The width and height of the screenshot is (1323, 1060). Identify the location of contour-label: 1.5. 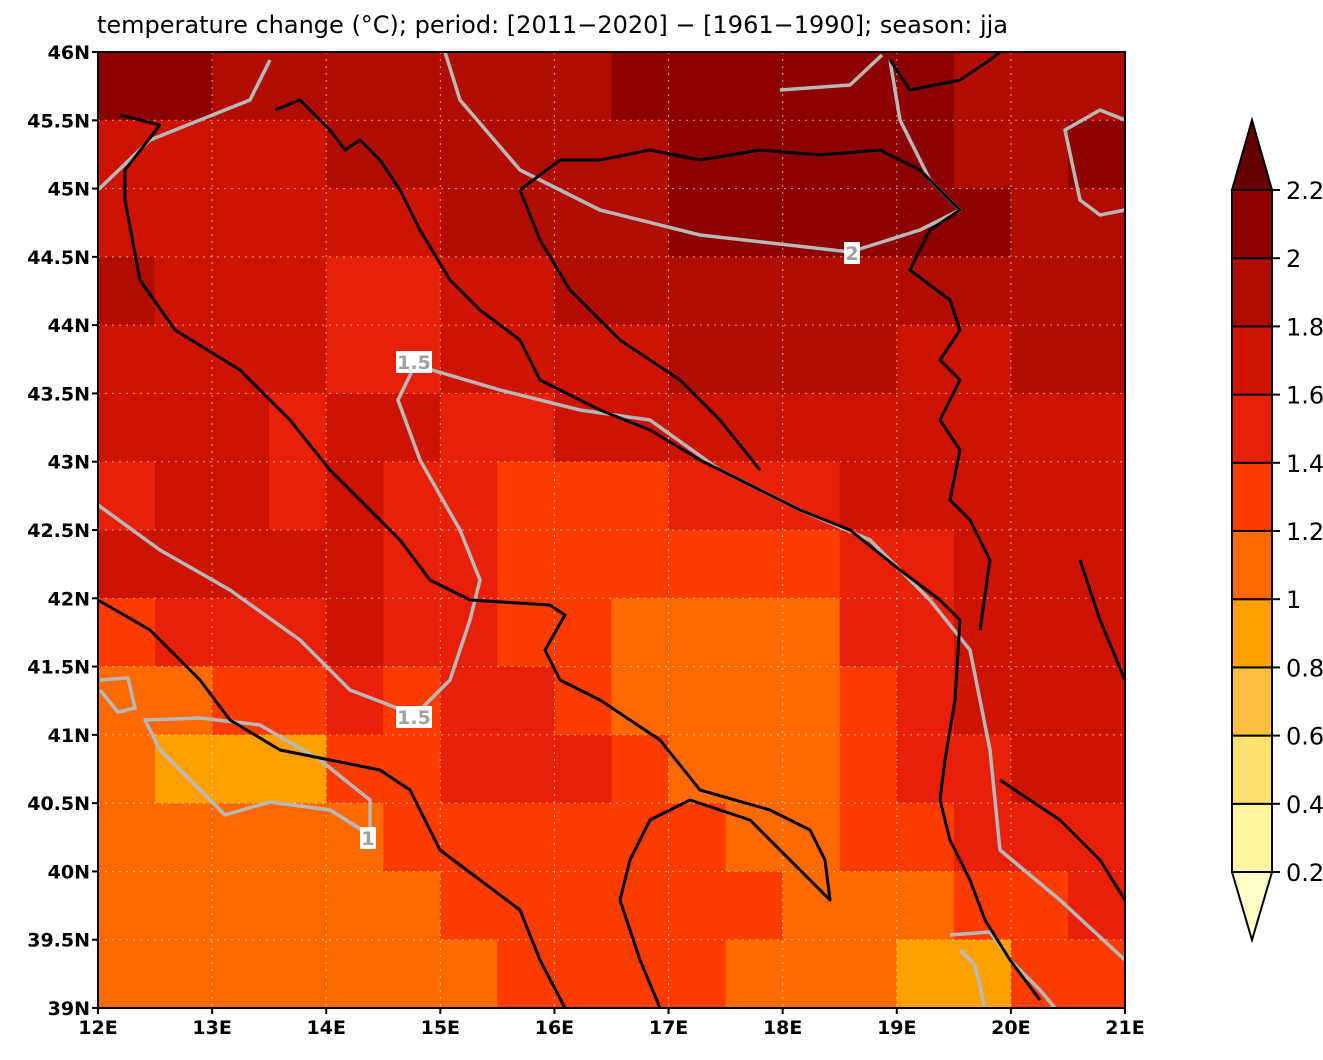
(414, 718).